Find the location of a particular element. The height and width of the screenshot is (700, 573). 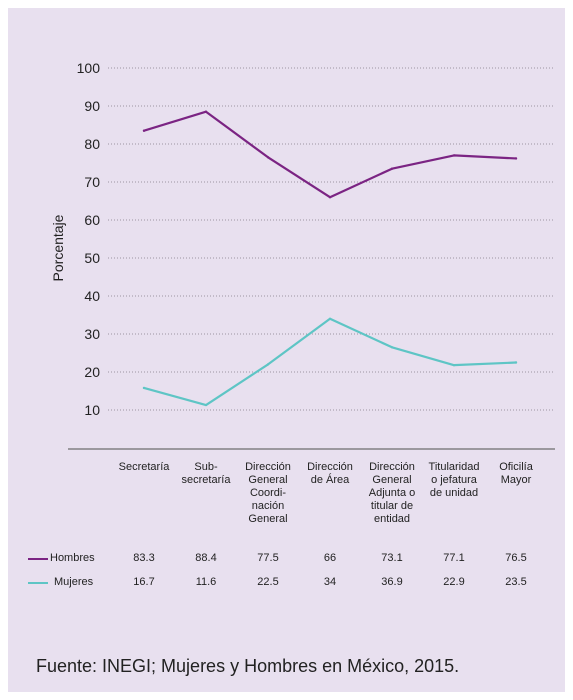

y-tick-label-100: 100 is located at coordinates (89, 68).